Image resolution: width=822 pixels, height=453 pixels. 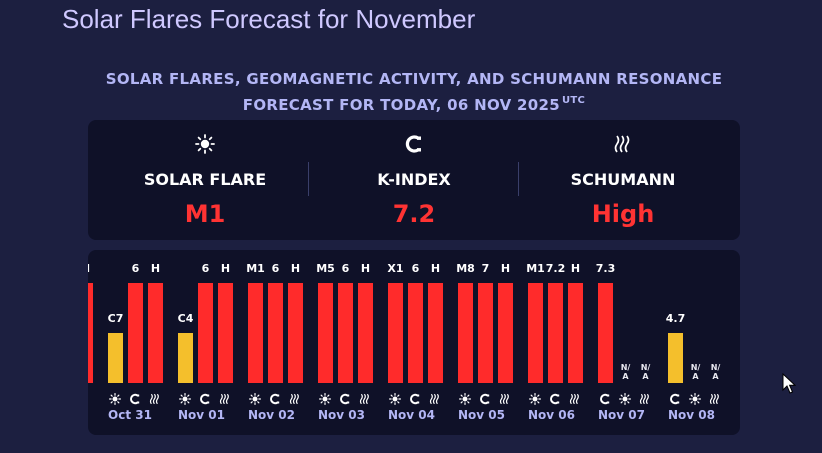 I want to click on bar-value-label: C4, so click(x=185, y=318).